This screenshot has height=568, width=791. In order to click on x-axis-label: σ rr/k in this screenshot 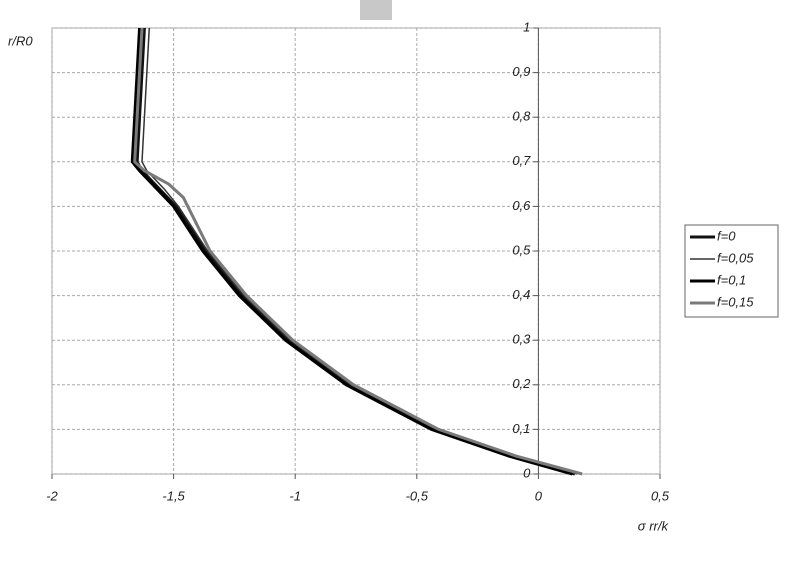, I will do `click(654, 525)`.